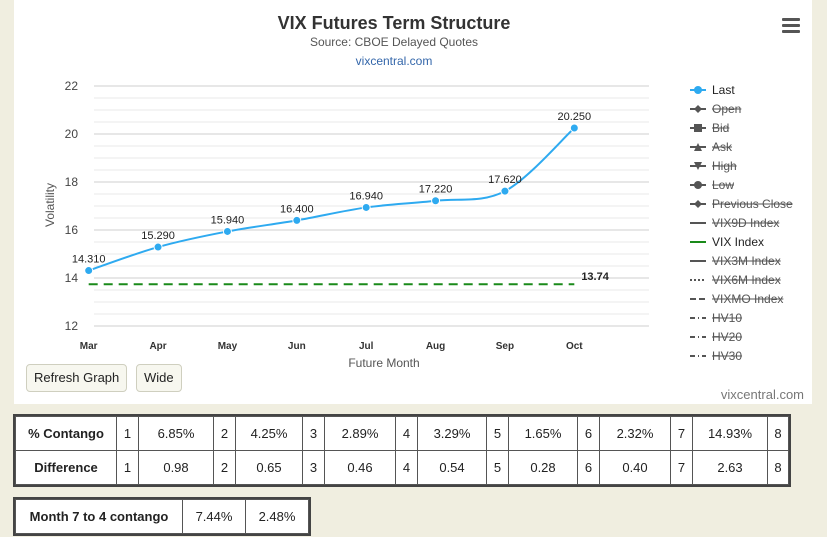 Image resolution: width=827 pixels, height=537 pixels. Describe the element at coordinates (366, 346) in the screenshot. I see `x-tick-label: Jul` at that location.